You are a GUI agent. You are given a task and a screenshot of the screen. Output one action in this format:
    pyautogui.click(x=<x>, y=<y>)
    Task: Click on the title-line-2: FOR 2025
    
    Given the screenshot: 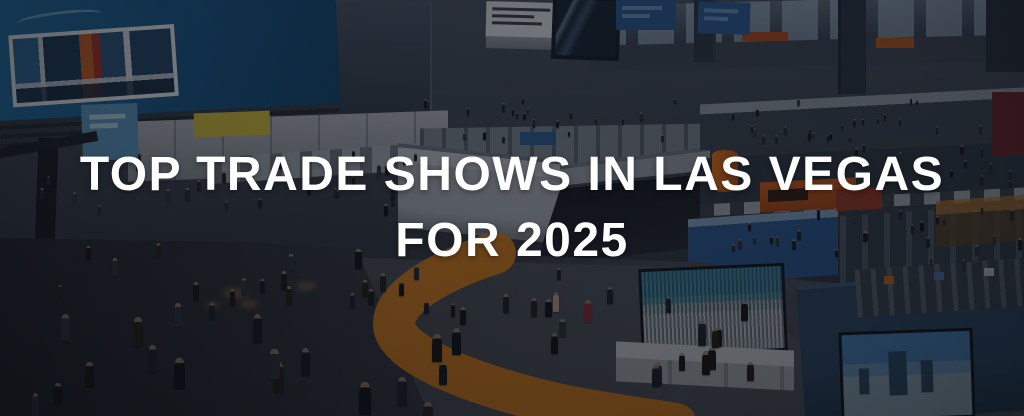 What is the action you would take?
    pyautogui.click(x=512, y=240)
    